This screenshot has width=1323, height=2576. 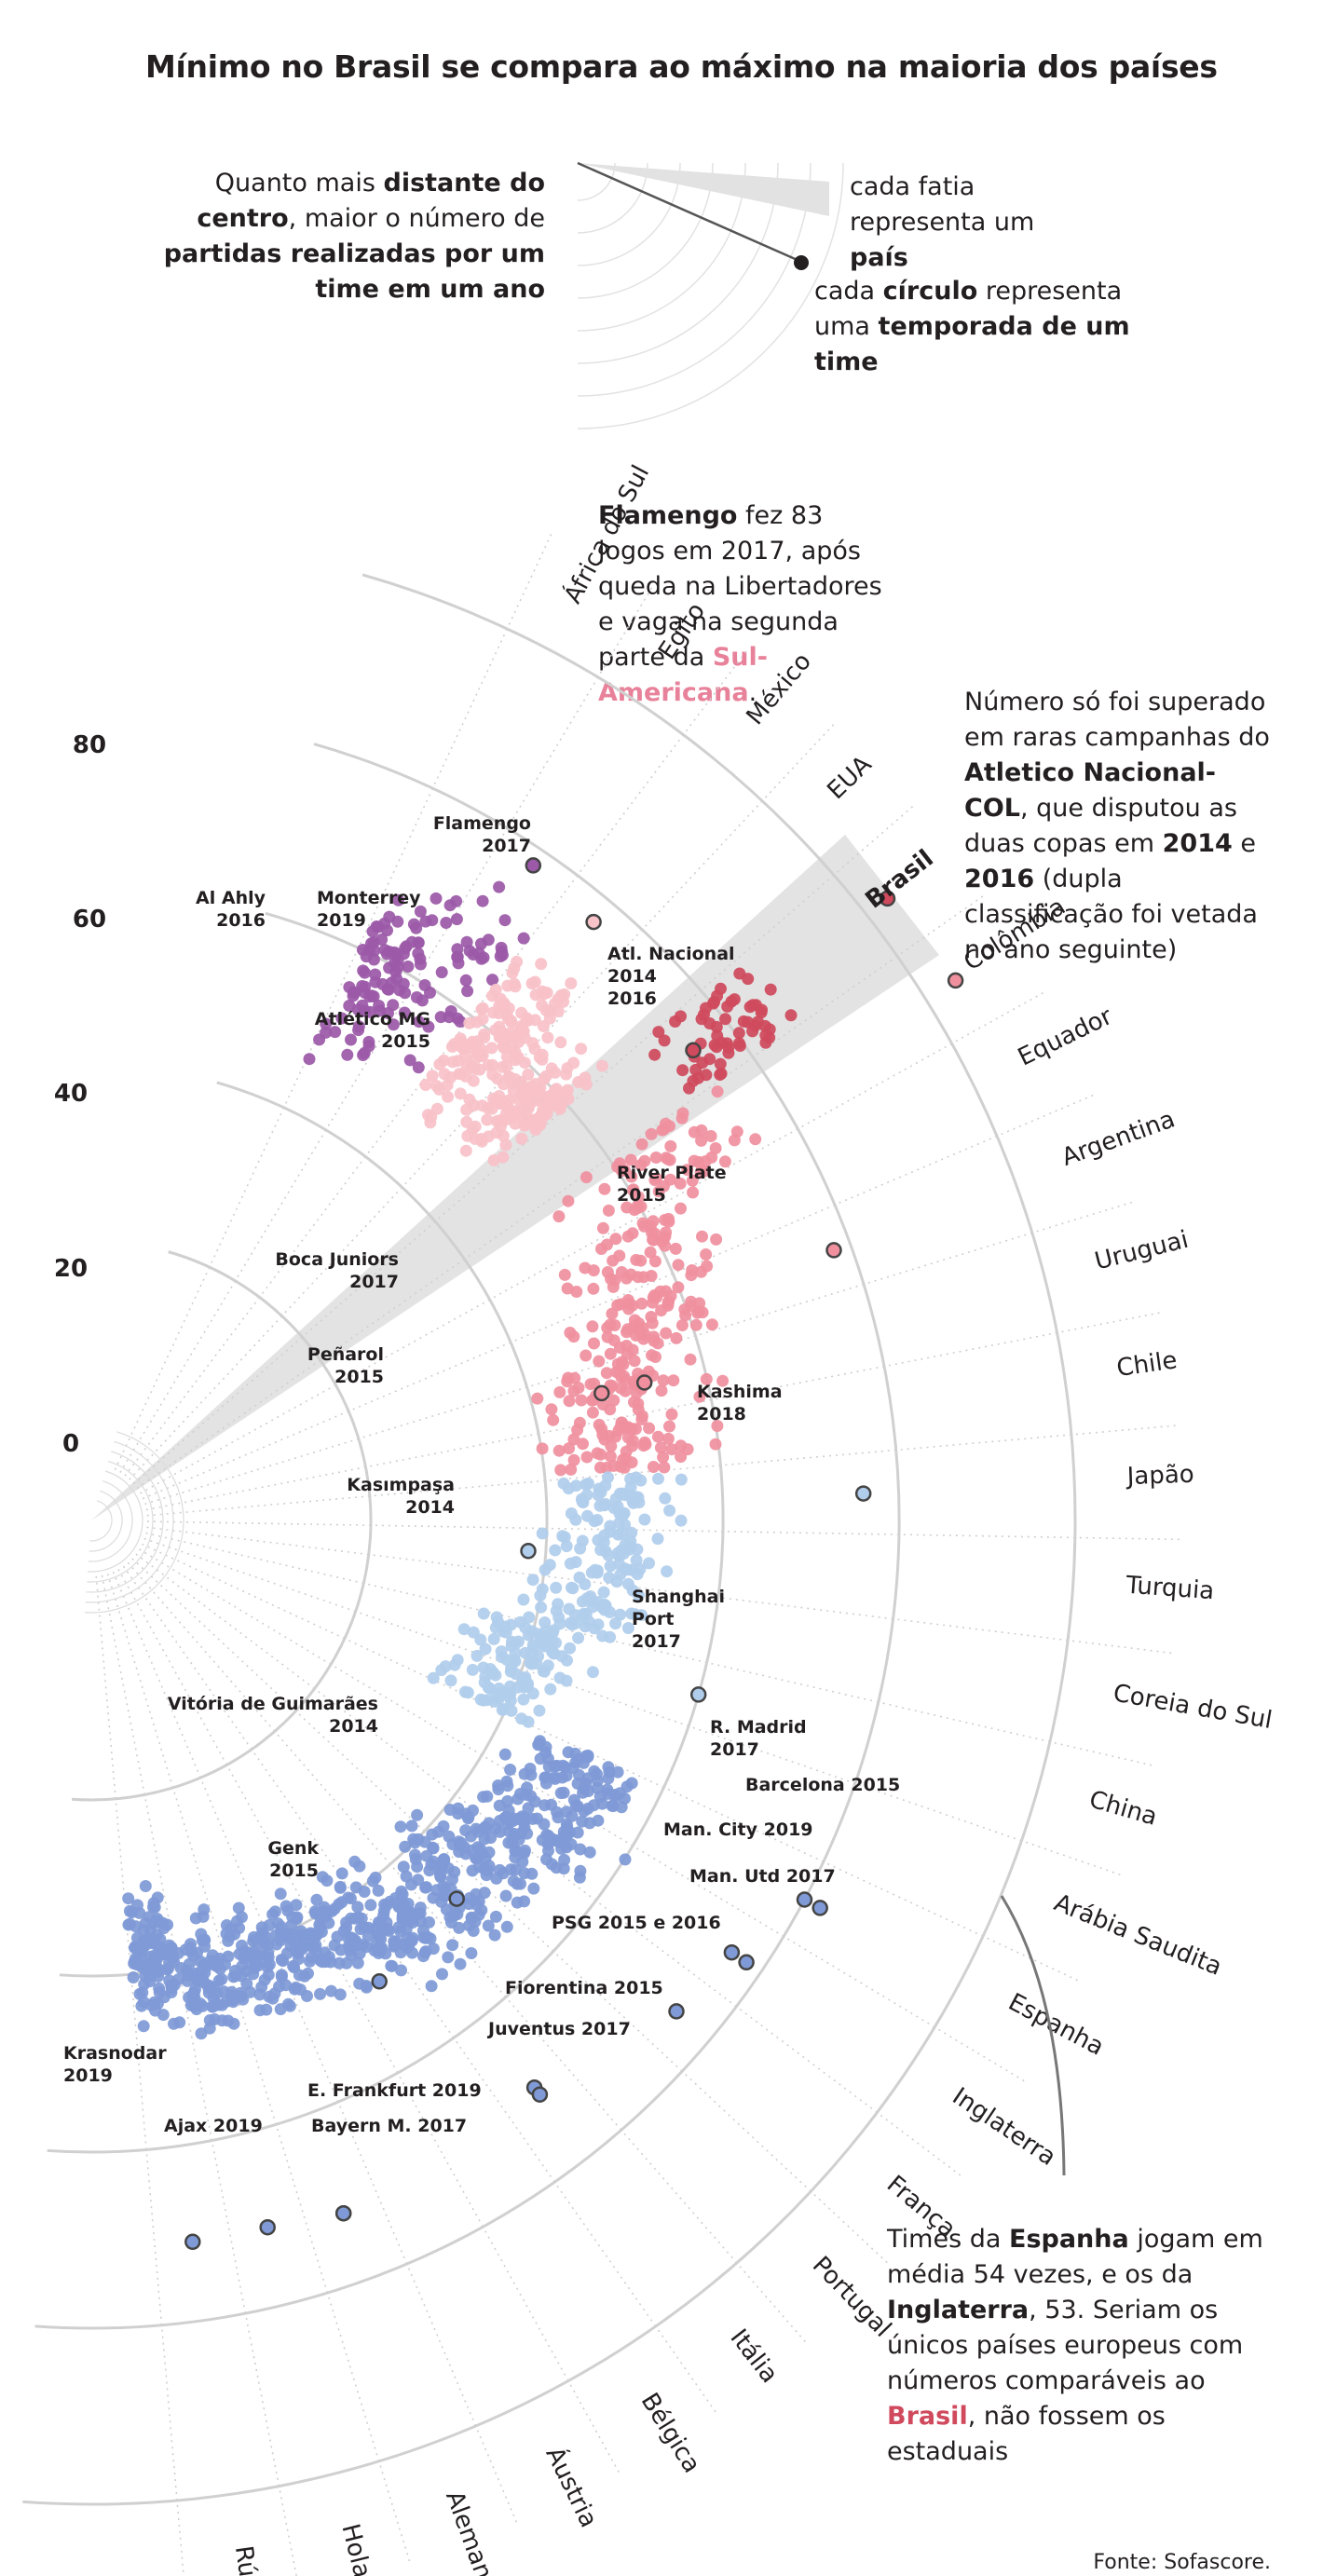 I want to click on axis-tick-label: 80, so click(x=89, y=745).